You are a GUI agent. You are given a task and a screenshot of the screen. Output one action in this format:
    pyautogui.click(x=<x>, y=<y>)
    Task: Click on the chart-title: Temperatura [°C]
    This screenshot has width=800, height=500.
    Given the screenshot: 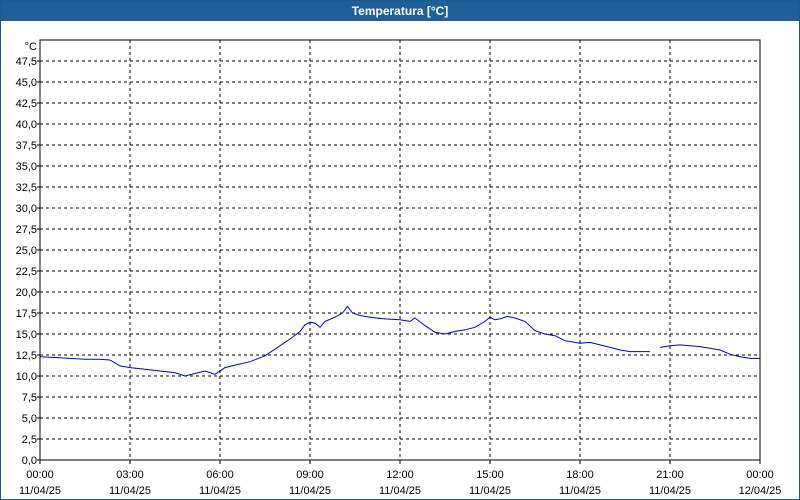 What is the action you would take?
    pyautogui.click(x=400, y=11)
    